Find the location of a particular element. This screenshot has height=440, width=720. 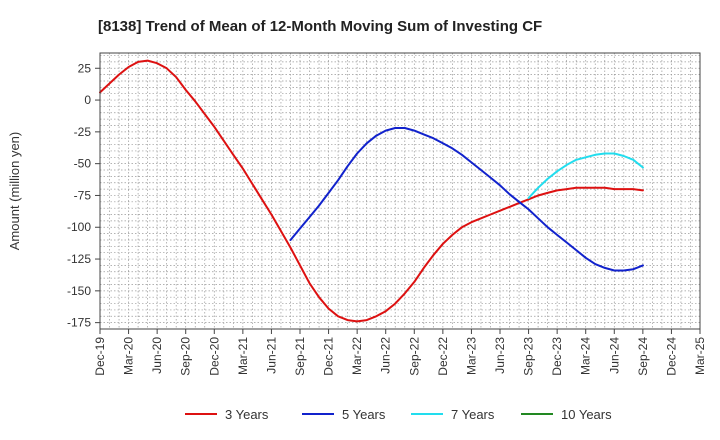

y-tick-label: -175 is located at coordinates (79, 323).